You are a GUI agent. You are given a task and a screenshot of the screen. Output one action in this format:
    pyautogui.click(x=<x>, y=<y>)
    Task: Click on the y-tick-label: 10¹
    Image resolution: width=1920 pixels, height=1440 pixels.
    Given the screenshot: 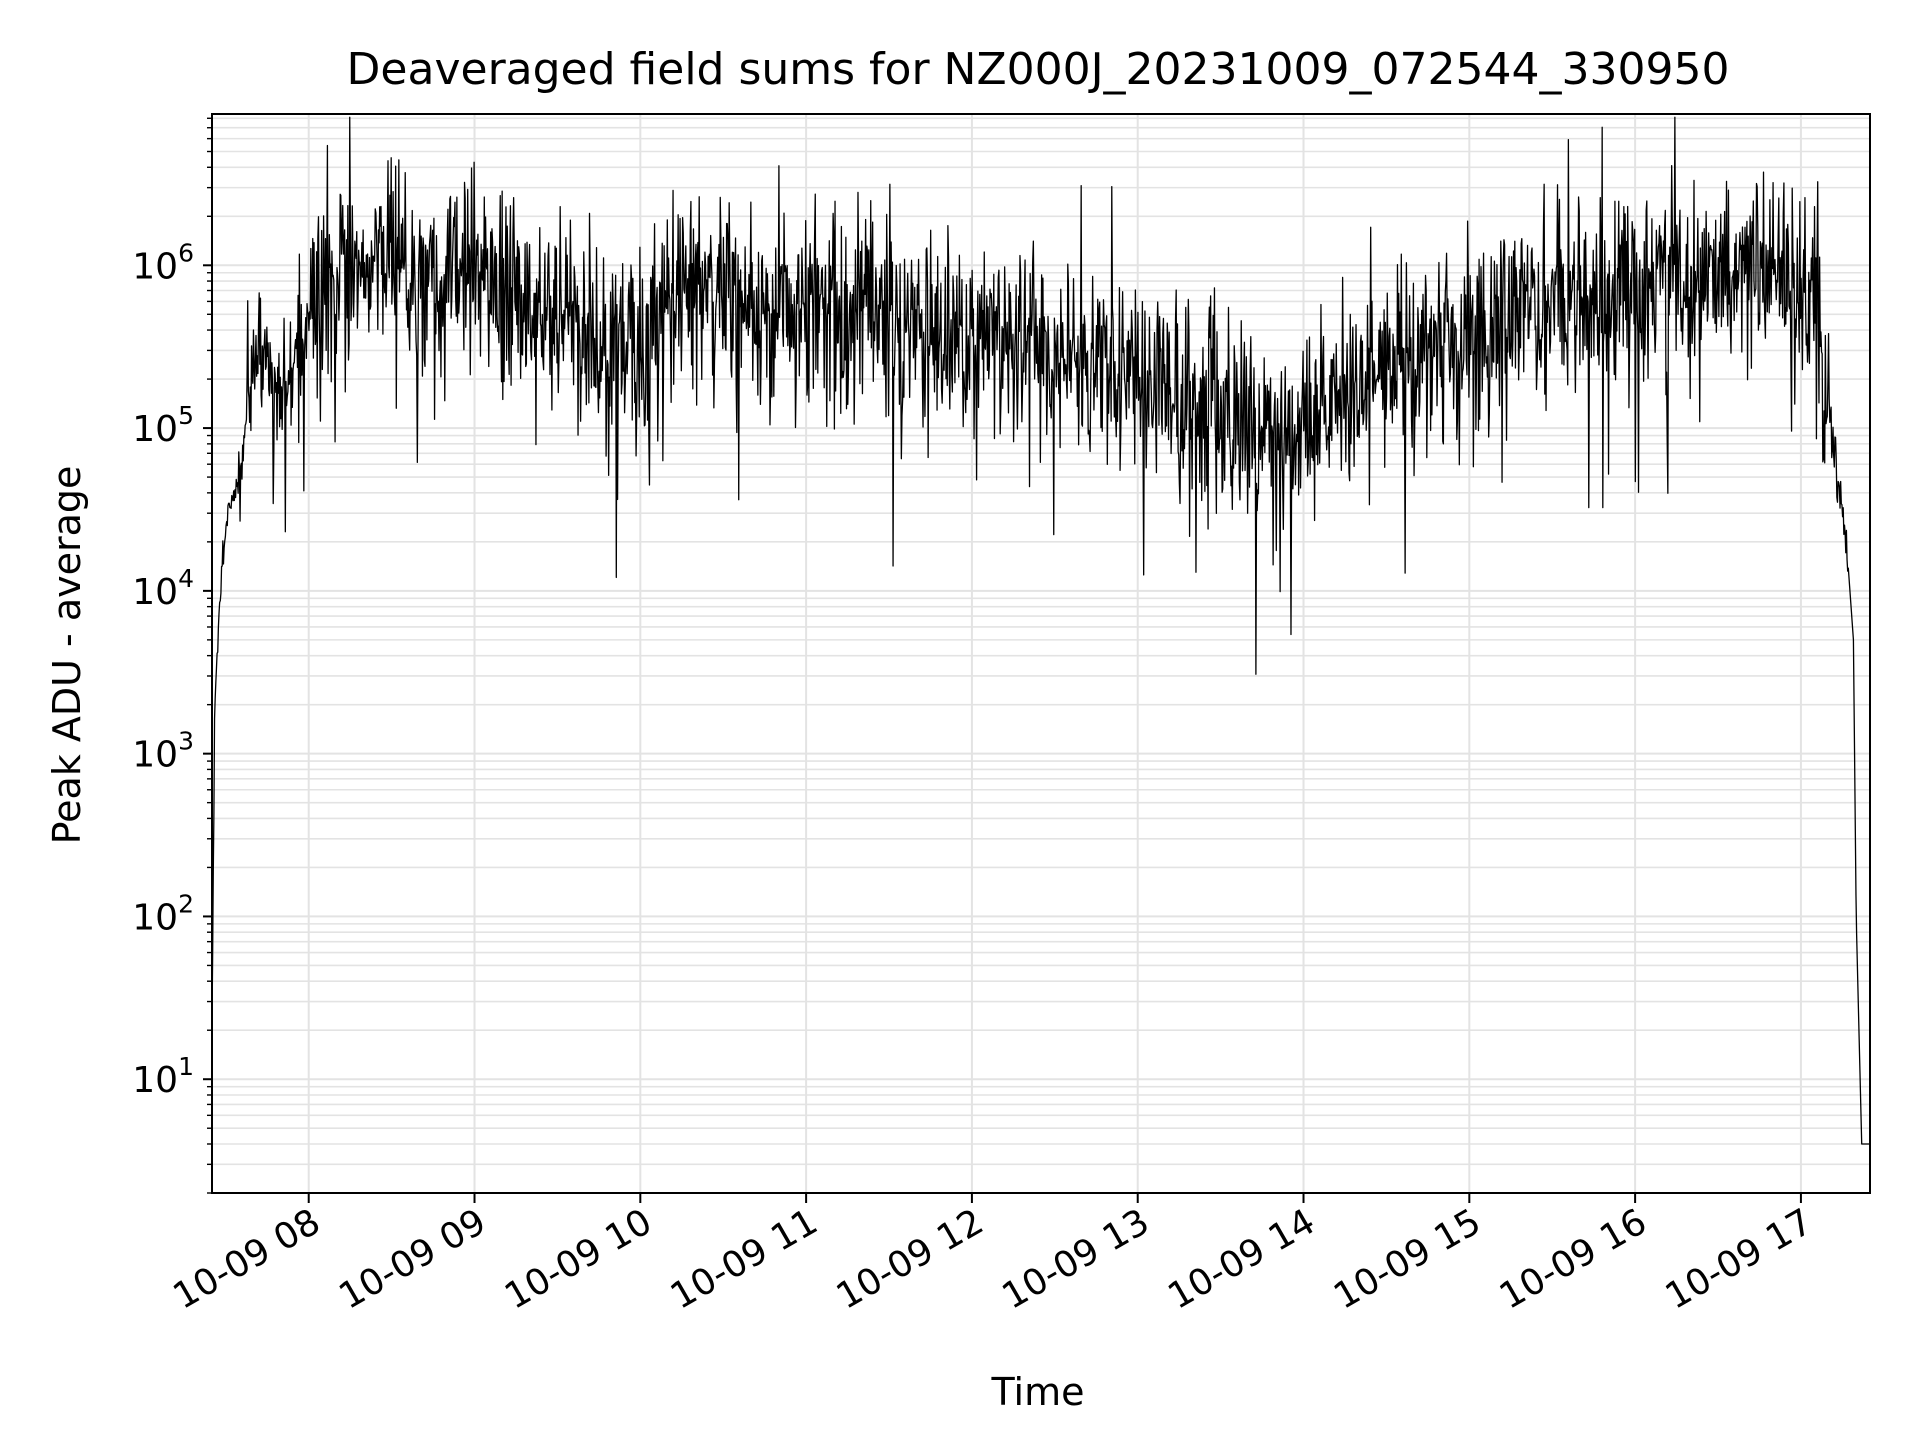 What is the action you would take?
    pyautogui.click(x=163, y=1076)
    